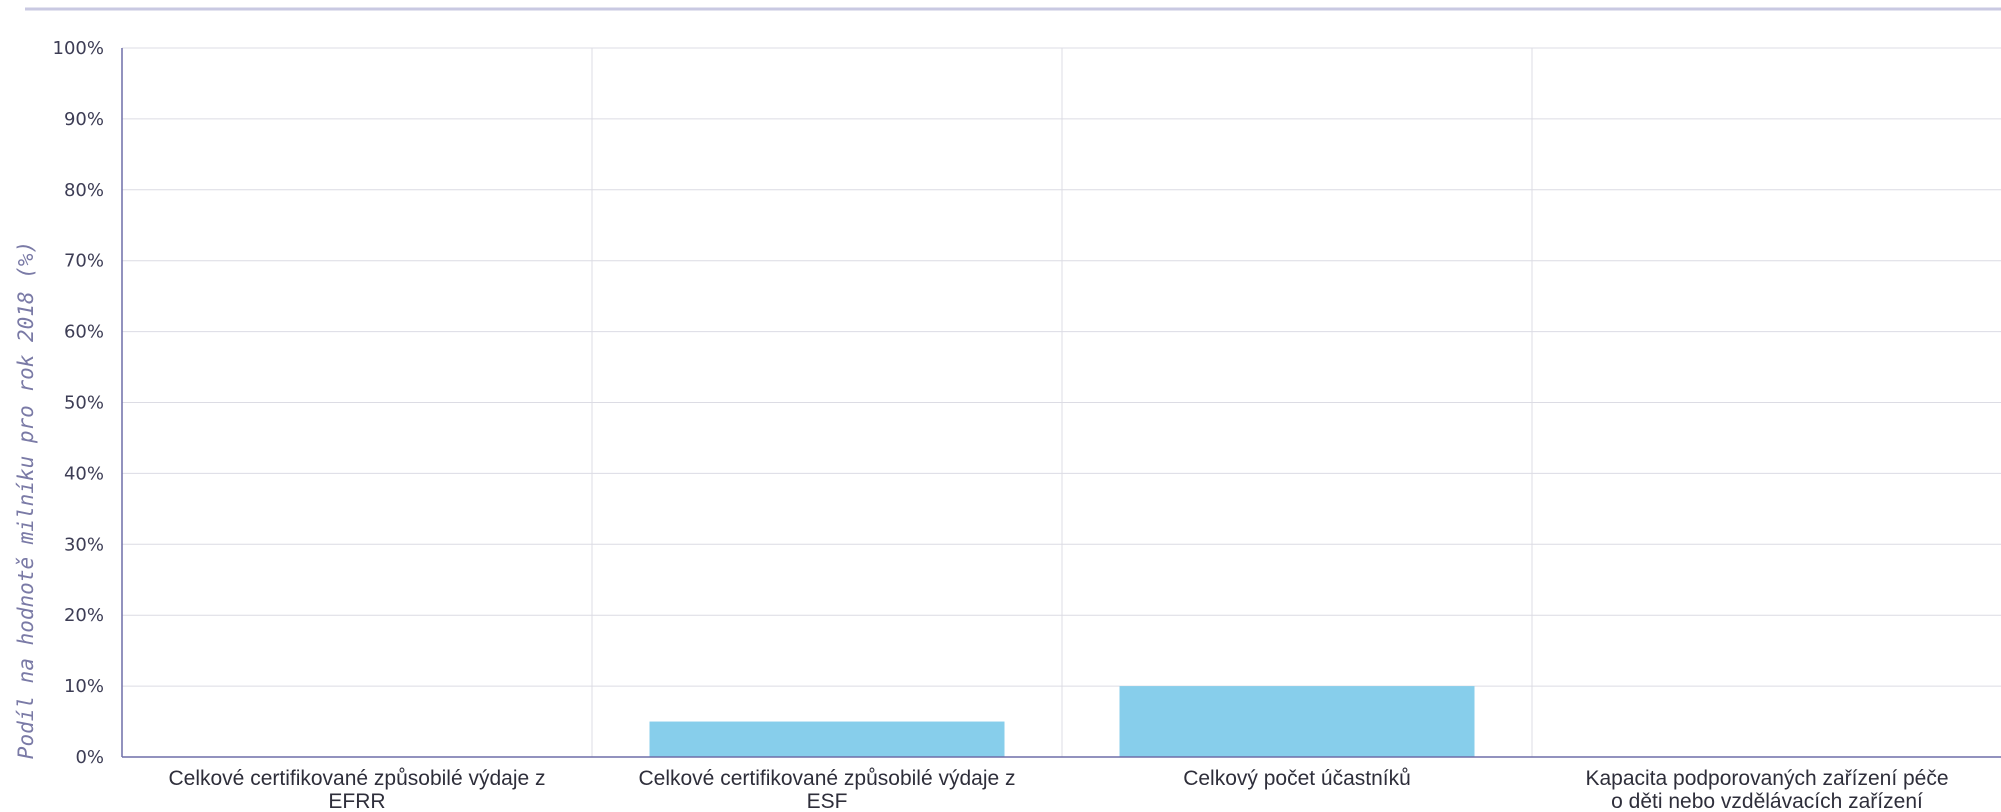 The width and height of the screenshot is (2001, 812). Describe the element at coordinates (84, 544) in the screenshot. I see `y-tick-label: 30%` at that location.